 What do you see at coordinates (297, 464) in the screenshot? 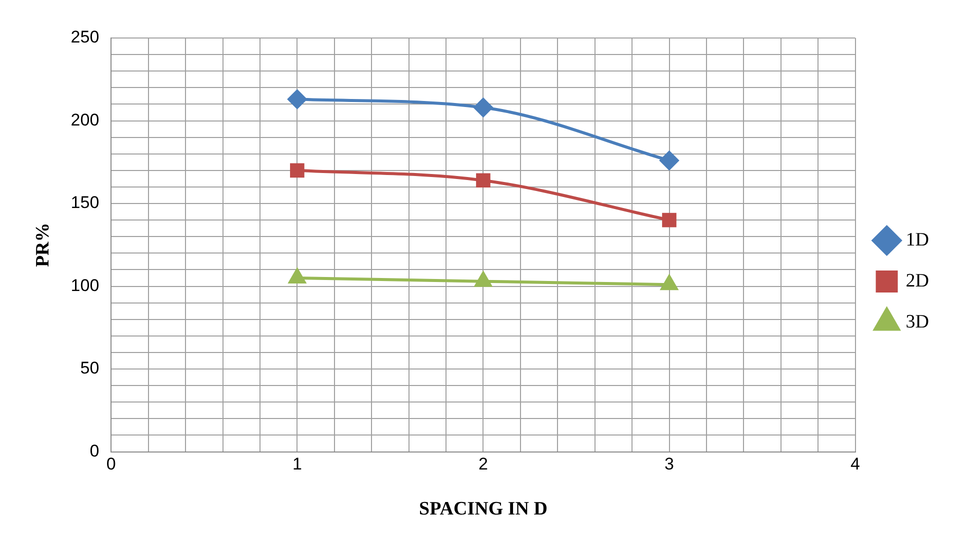
I see `x-tick-label: 1` at bounding box center [297, 464].